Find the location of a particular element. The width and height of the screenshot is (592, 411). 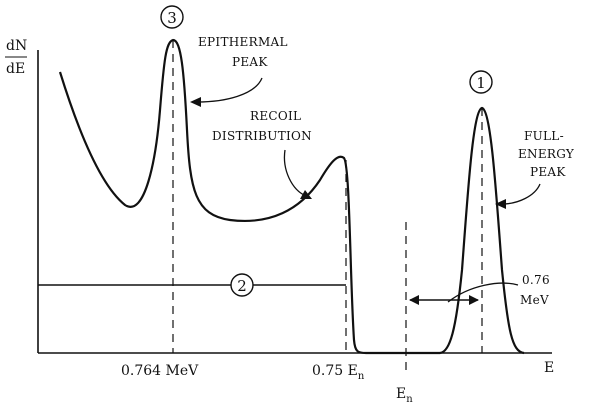

svg-text: 3 is located at coordinates (172, 18).